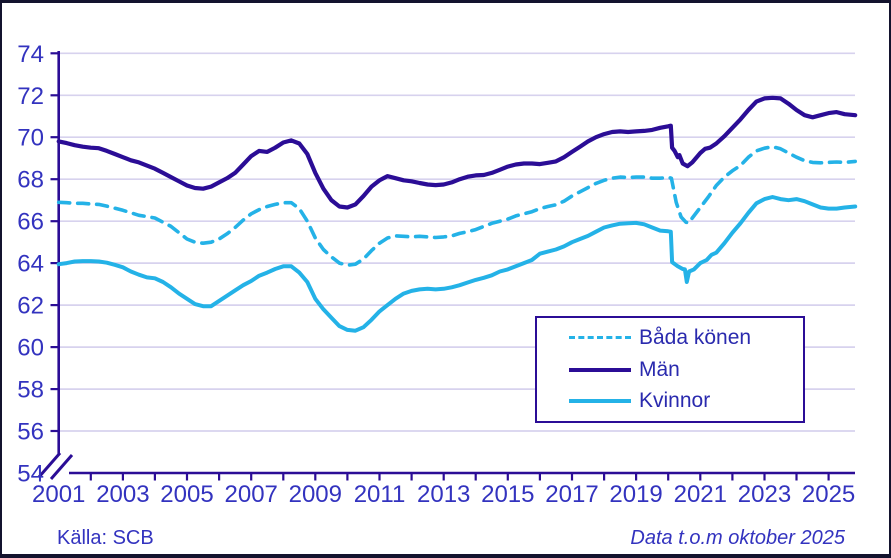 This screenshot has width=891, height=558. What do you see at coordinates (675, 401) in the screenshot?
I see `legend-label-kvinnor: Kvinnor` at bounding box center [675, 401].